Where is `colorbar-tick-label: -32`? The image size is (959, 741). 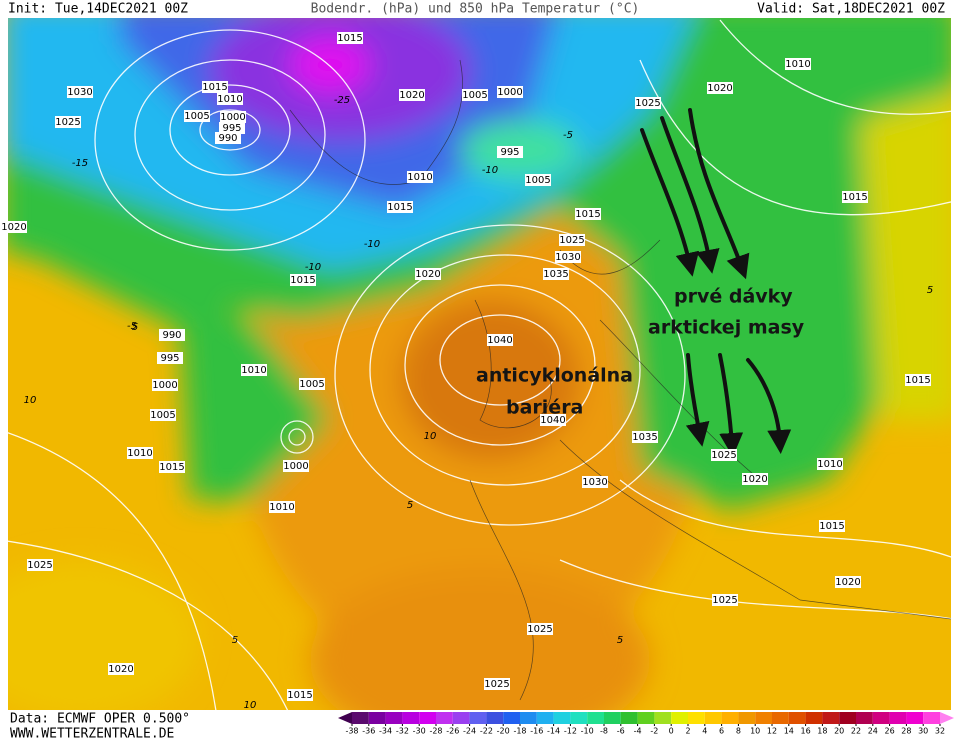
colorbar-tick-label: -32 is located at coordinates (402, 731).